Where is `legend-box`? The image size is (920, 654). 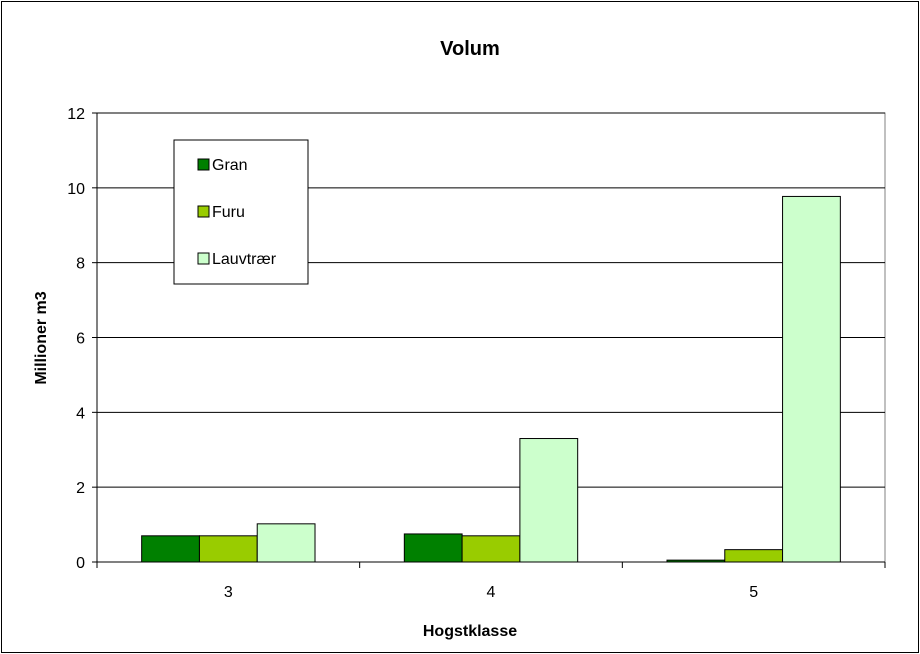 legend-box is located at coordinates (241, 212).